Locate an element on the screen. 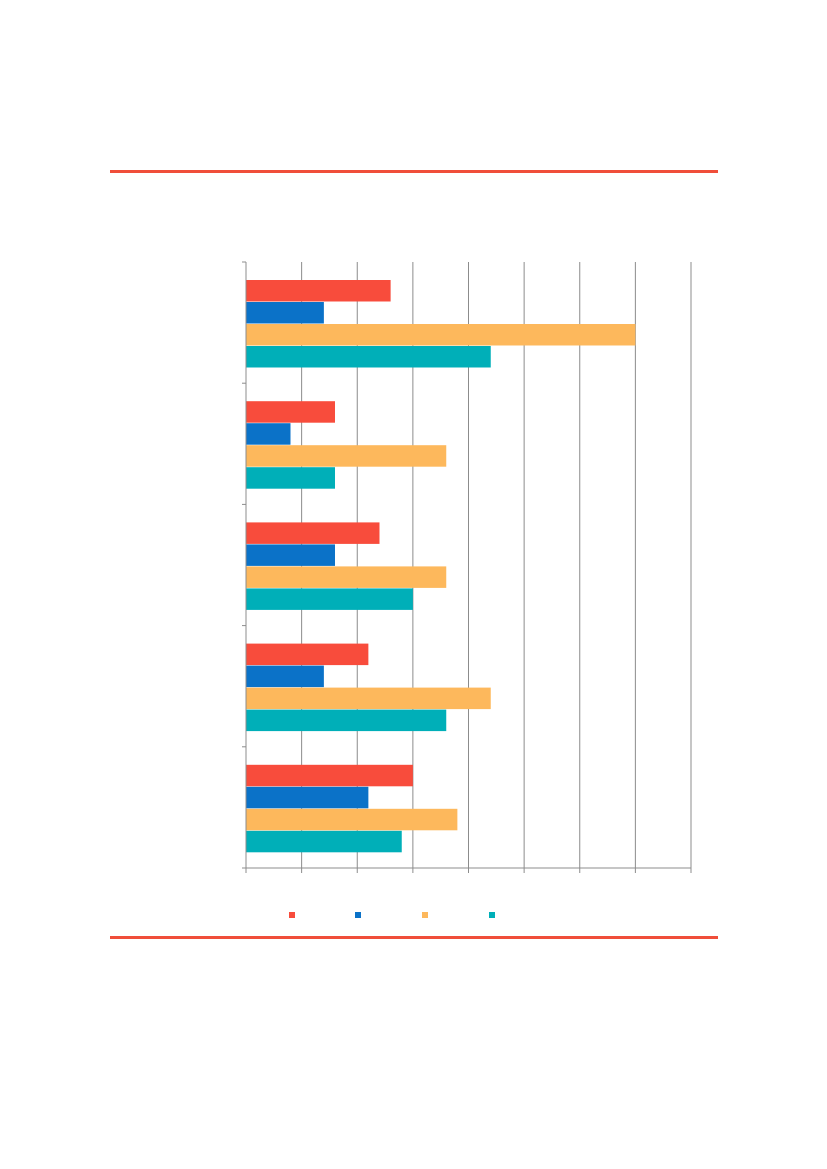 The width and height of the screenshot is (827, 1169). legend is located at coordinates (392, 915).